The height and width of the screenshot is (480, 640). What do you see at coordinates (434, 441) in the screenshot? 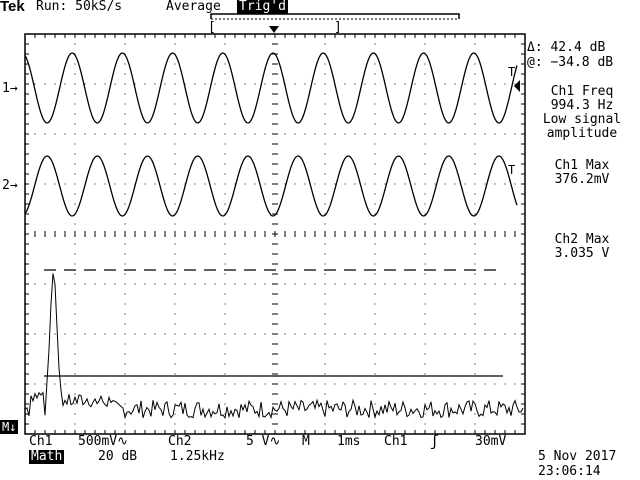
I see `rising-edge-icon: ʃ` at bounding box center [434, 441].